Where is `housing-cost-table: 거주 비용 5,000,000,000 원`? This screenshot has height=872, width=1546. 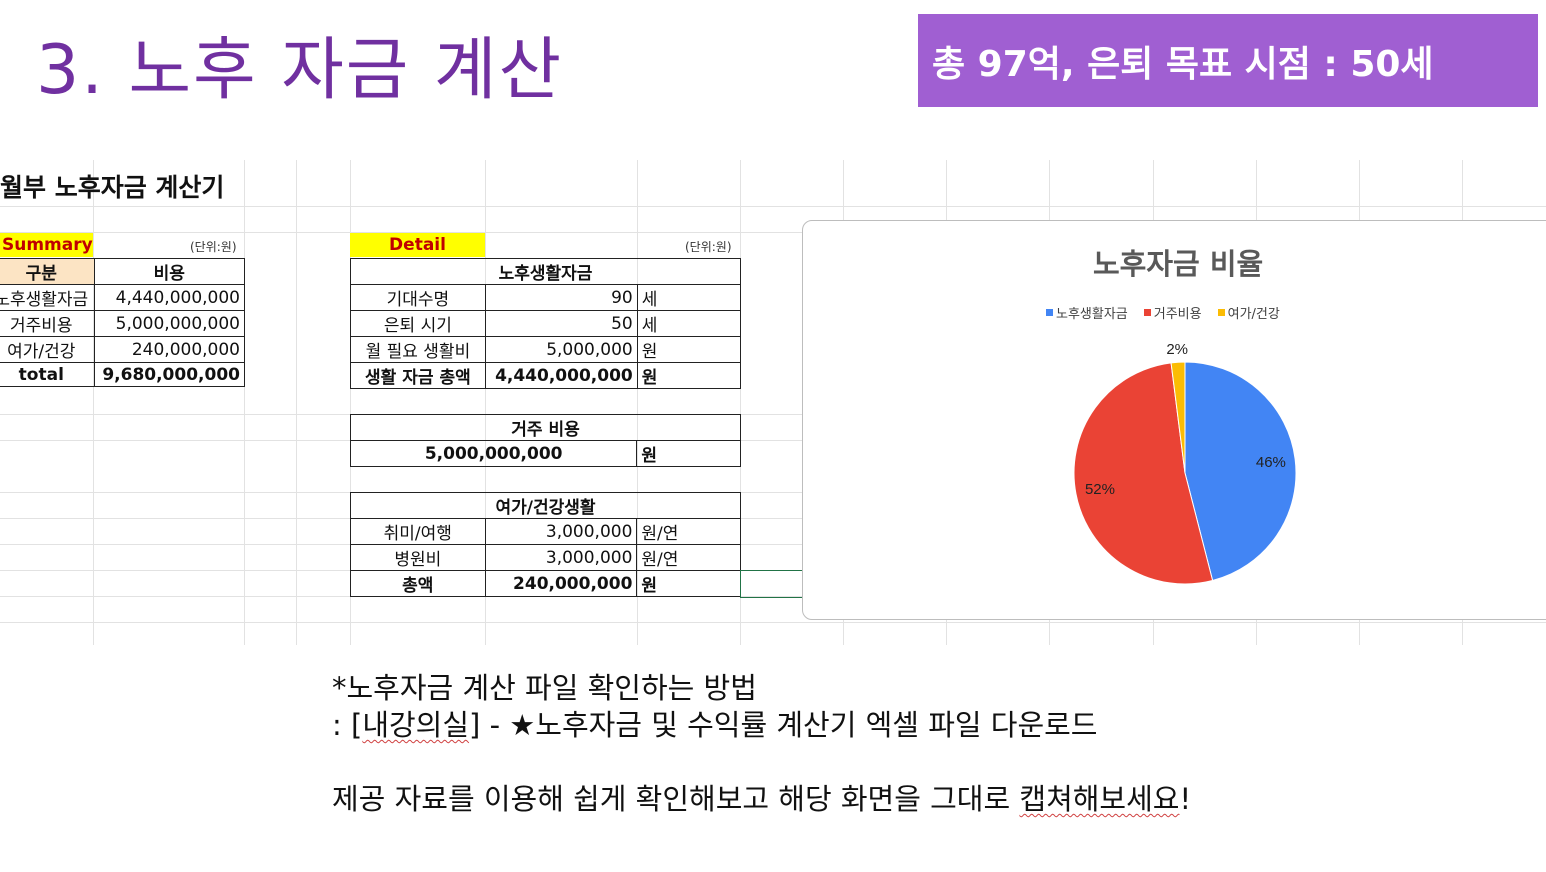 housing-cost-table: 거주 비용 5,000,000,000 원 is located at coordinates (545, 440).